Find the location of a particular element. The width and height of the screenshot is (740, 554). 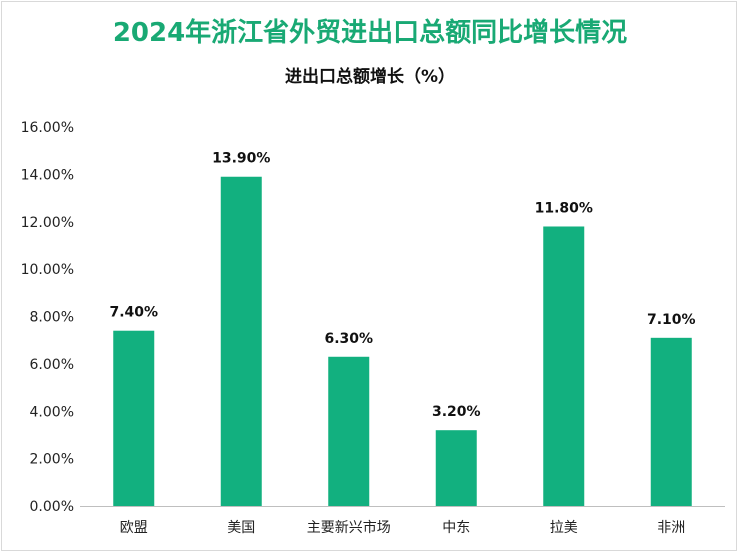

y-tick-label: 4.00% is located at coordinates (52, 412).